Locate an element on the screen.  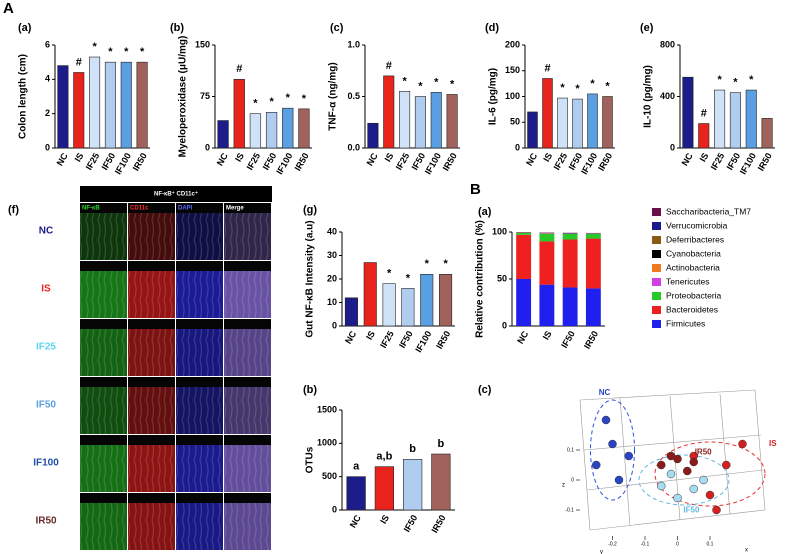
legend-label: Tenericutes is located at coordinates (687, 281).